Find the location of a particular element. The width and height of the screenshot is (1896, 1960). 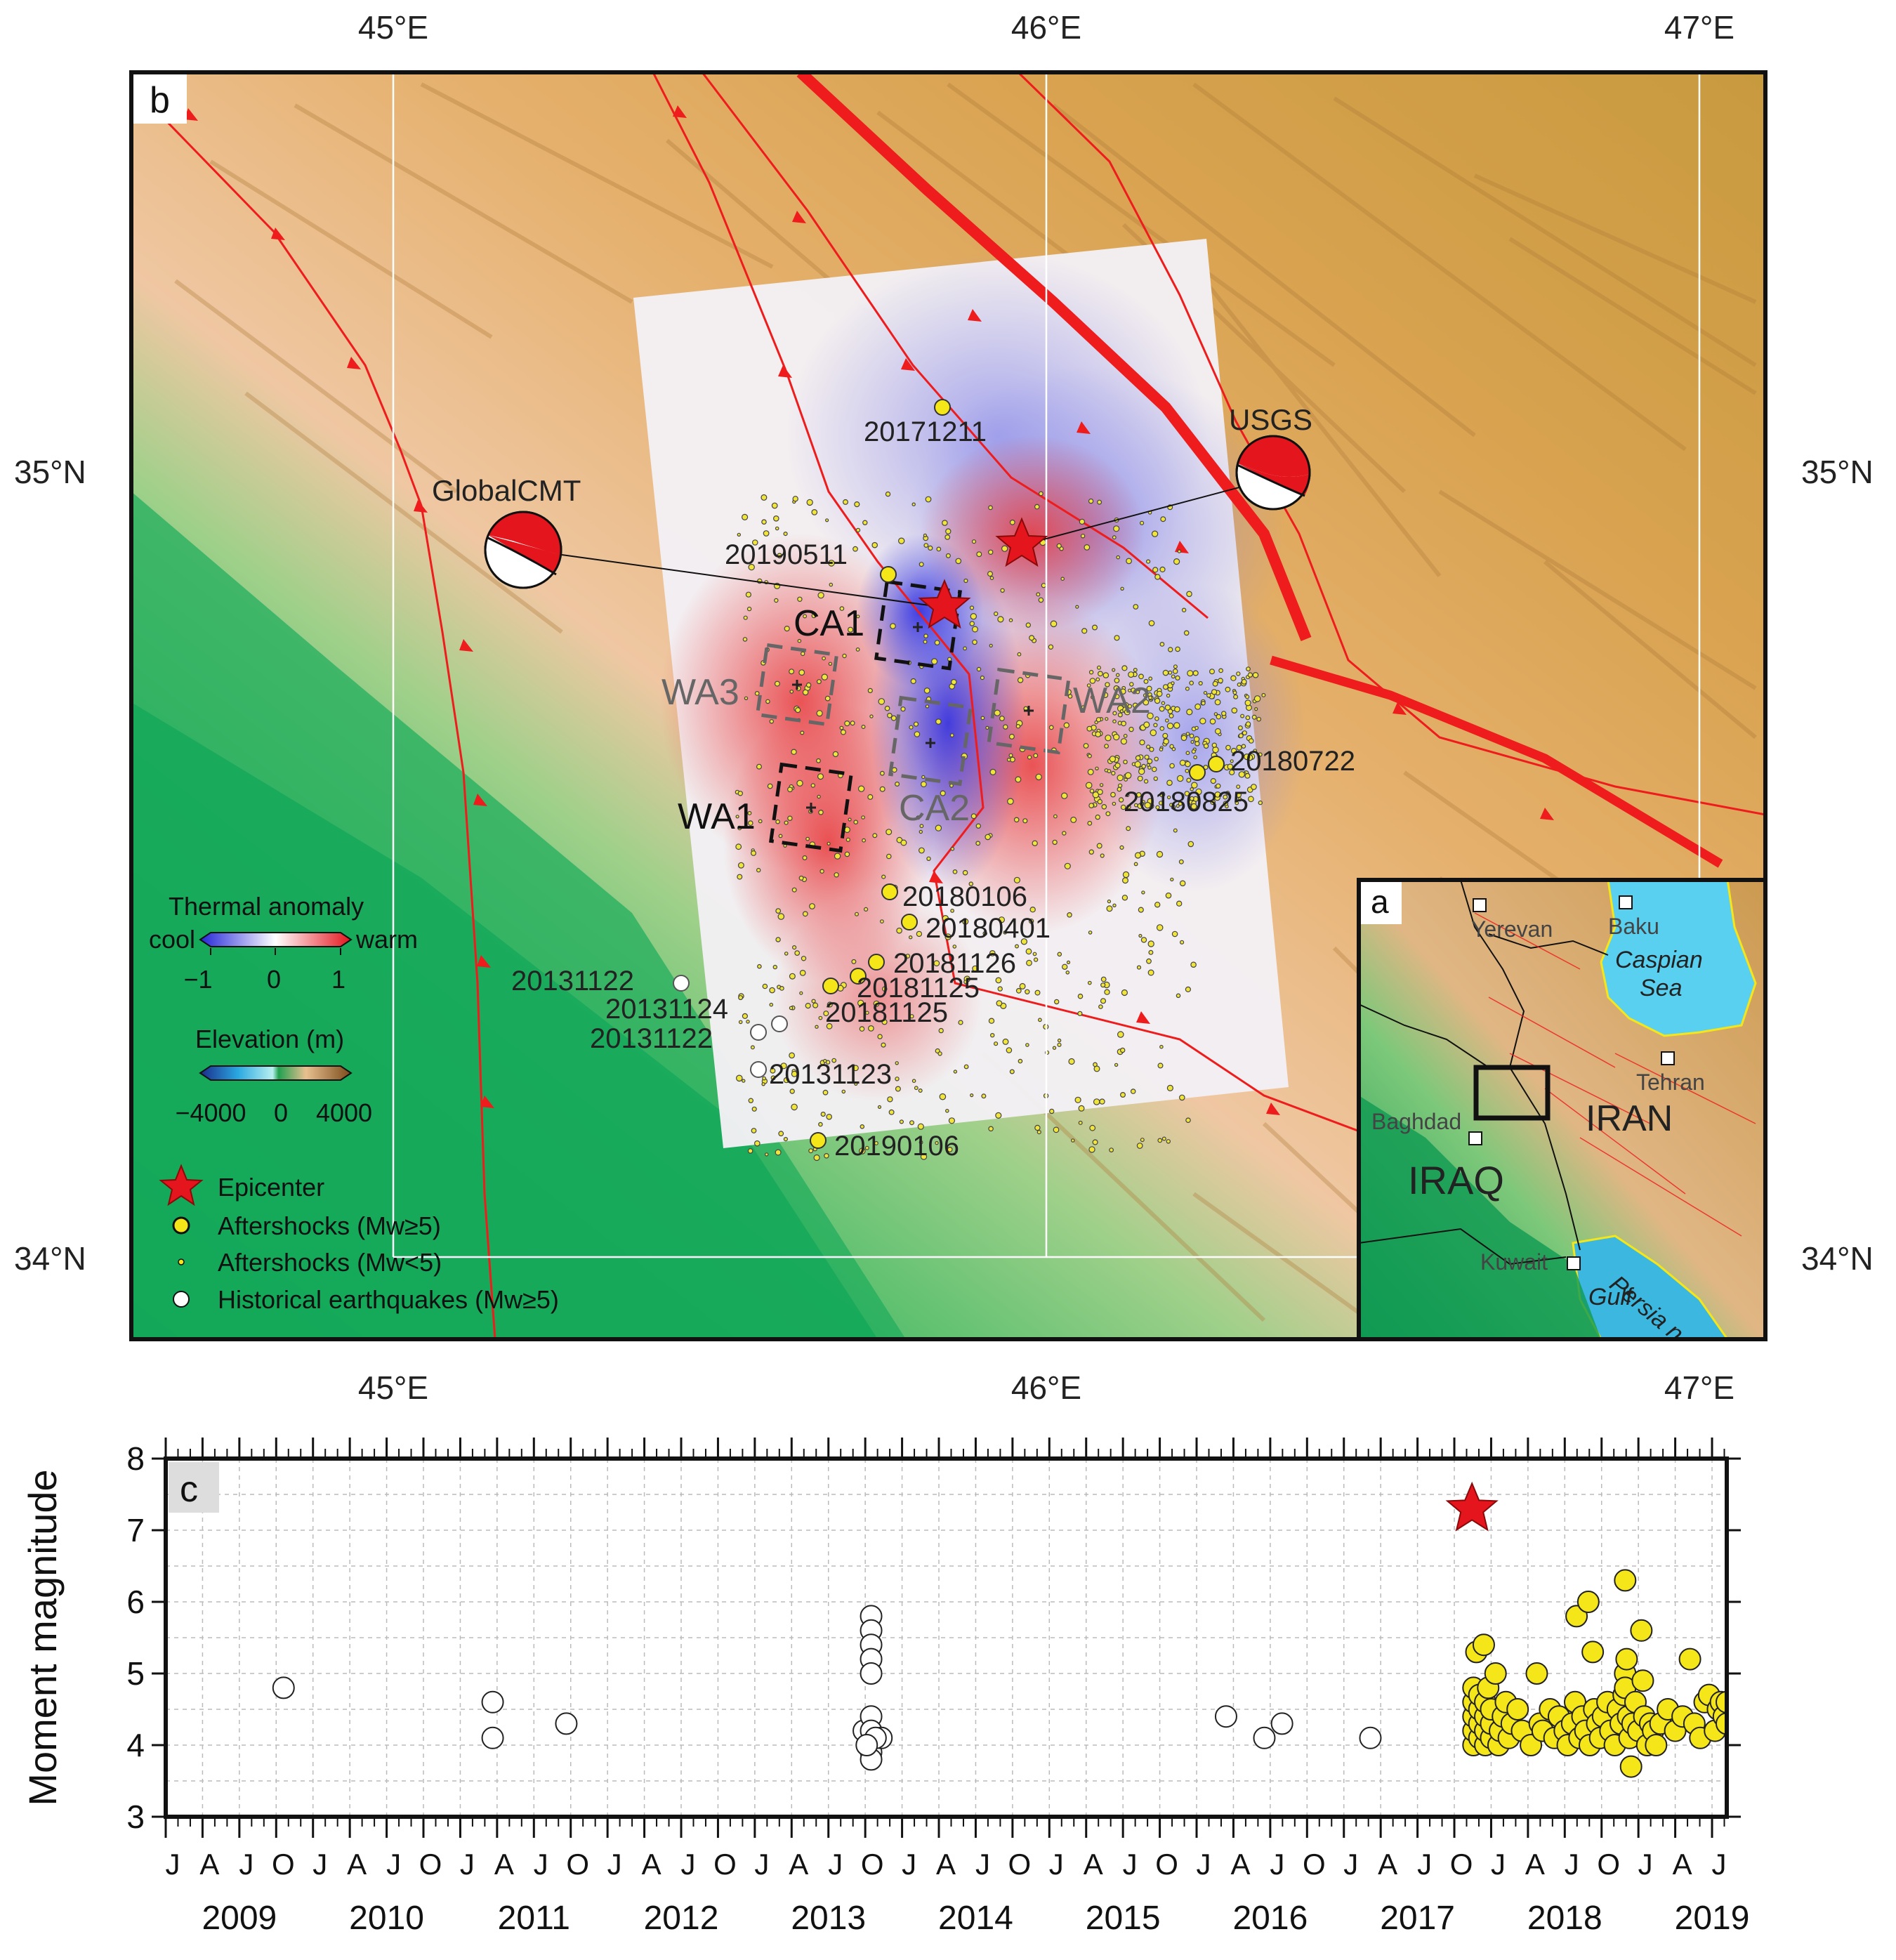

svg-text: IRAQ is located at coordinates (1456, 1180).